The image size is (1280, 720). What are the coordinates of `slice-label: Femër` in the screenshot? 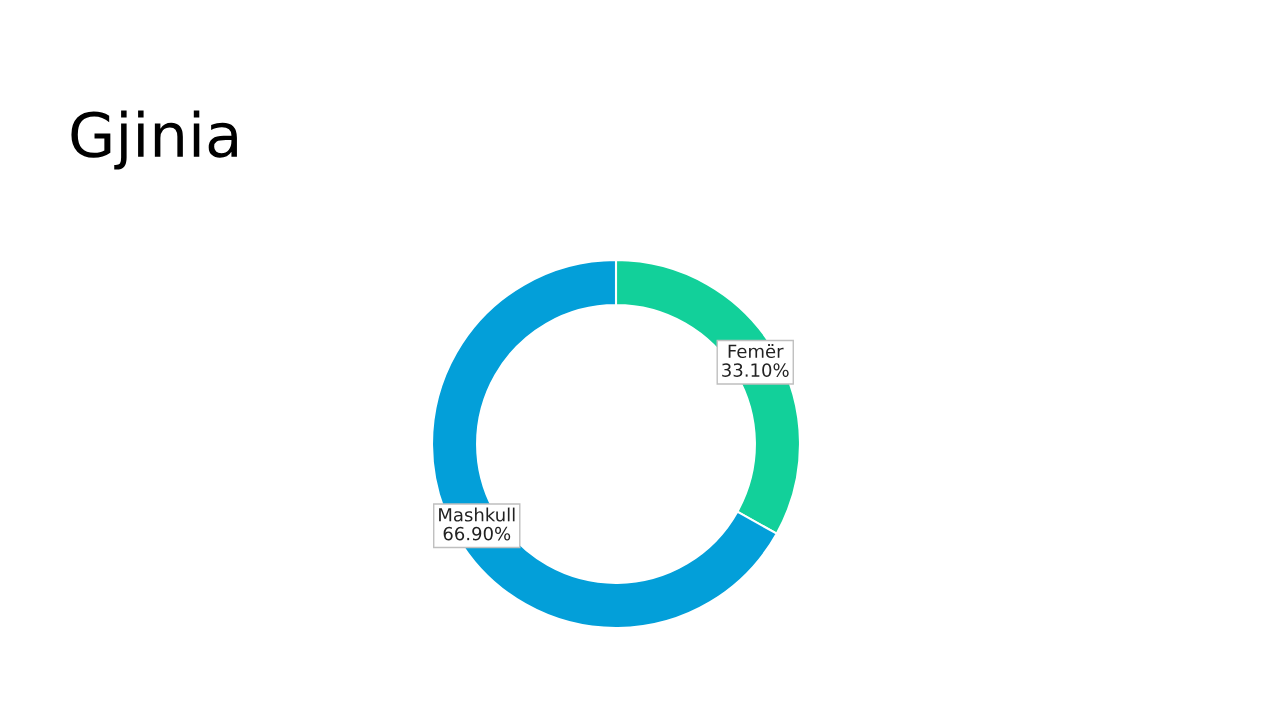 It's located at (756, 351).